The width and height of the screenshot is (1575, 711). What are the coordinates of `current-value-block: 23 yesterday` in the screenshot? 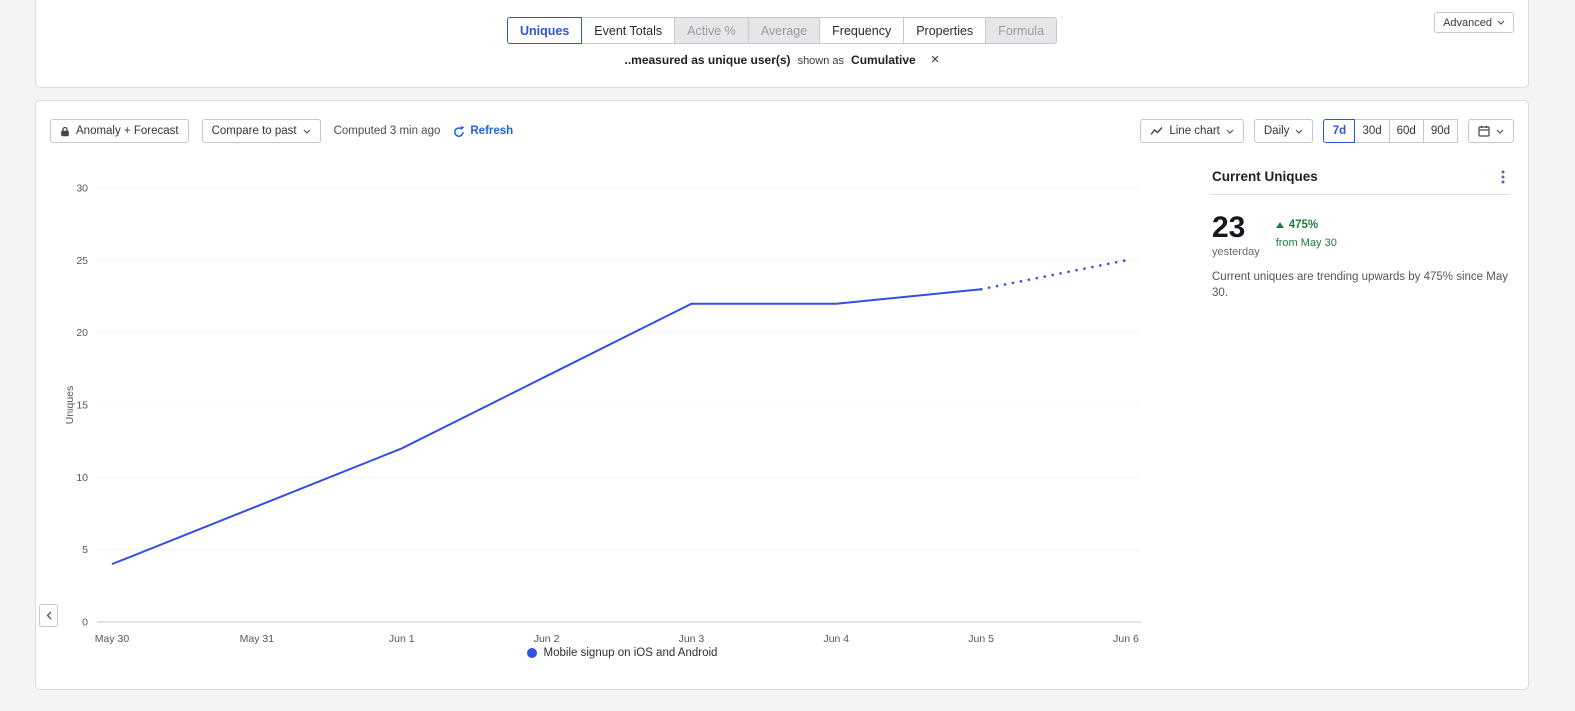 It's located at (1236, 235).